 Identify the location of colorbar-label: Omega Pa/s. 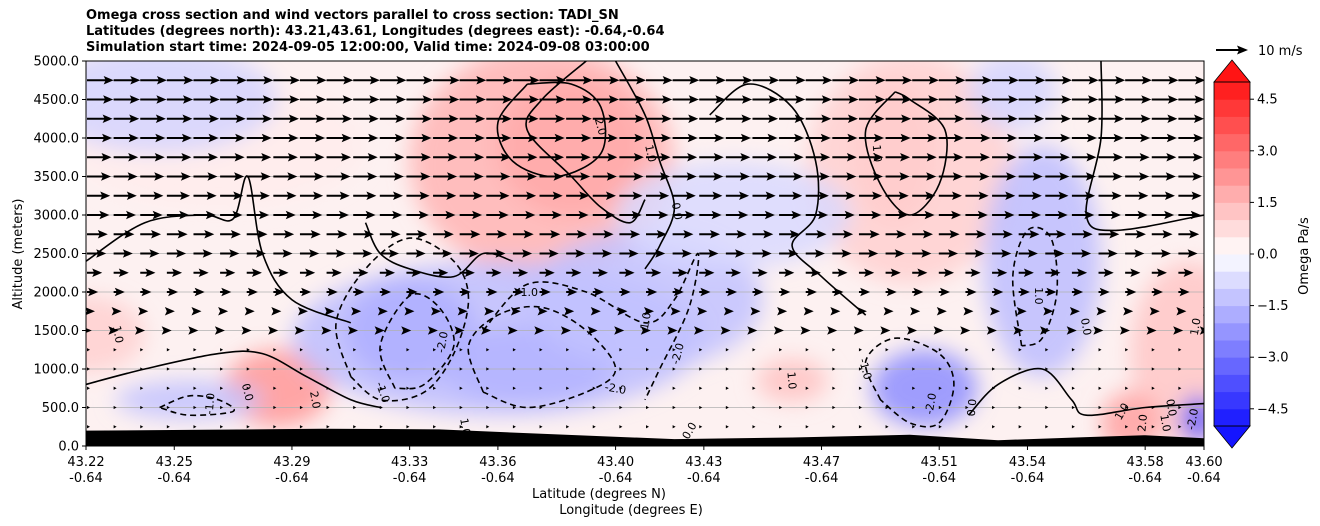
(1304, 256).